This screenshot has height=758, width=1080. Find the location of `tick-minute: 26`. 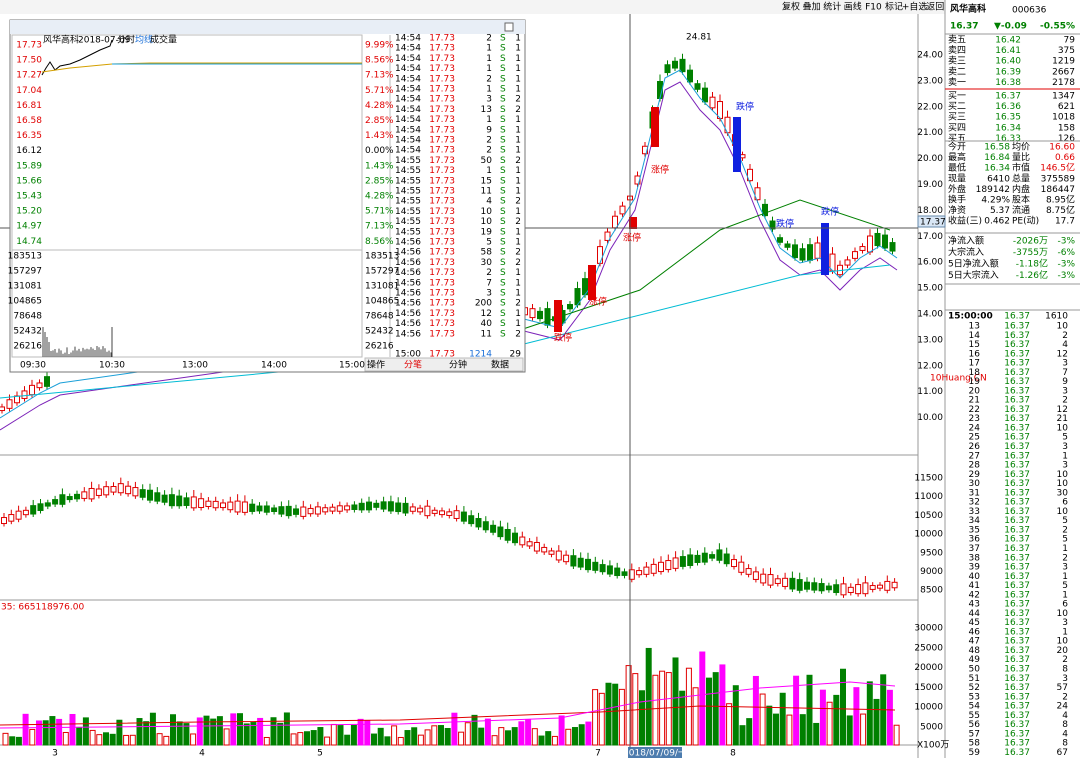

tick-minute: 26 is located at coordinates (975, 447).